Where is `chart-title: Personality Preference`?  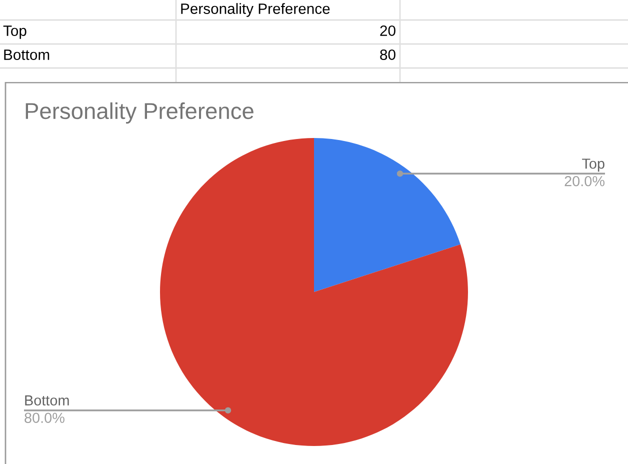 chart-title: Personality Preference is located at coordinates (140, 113).